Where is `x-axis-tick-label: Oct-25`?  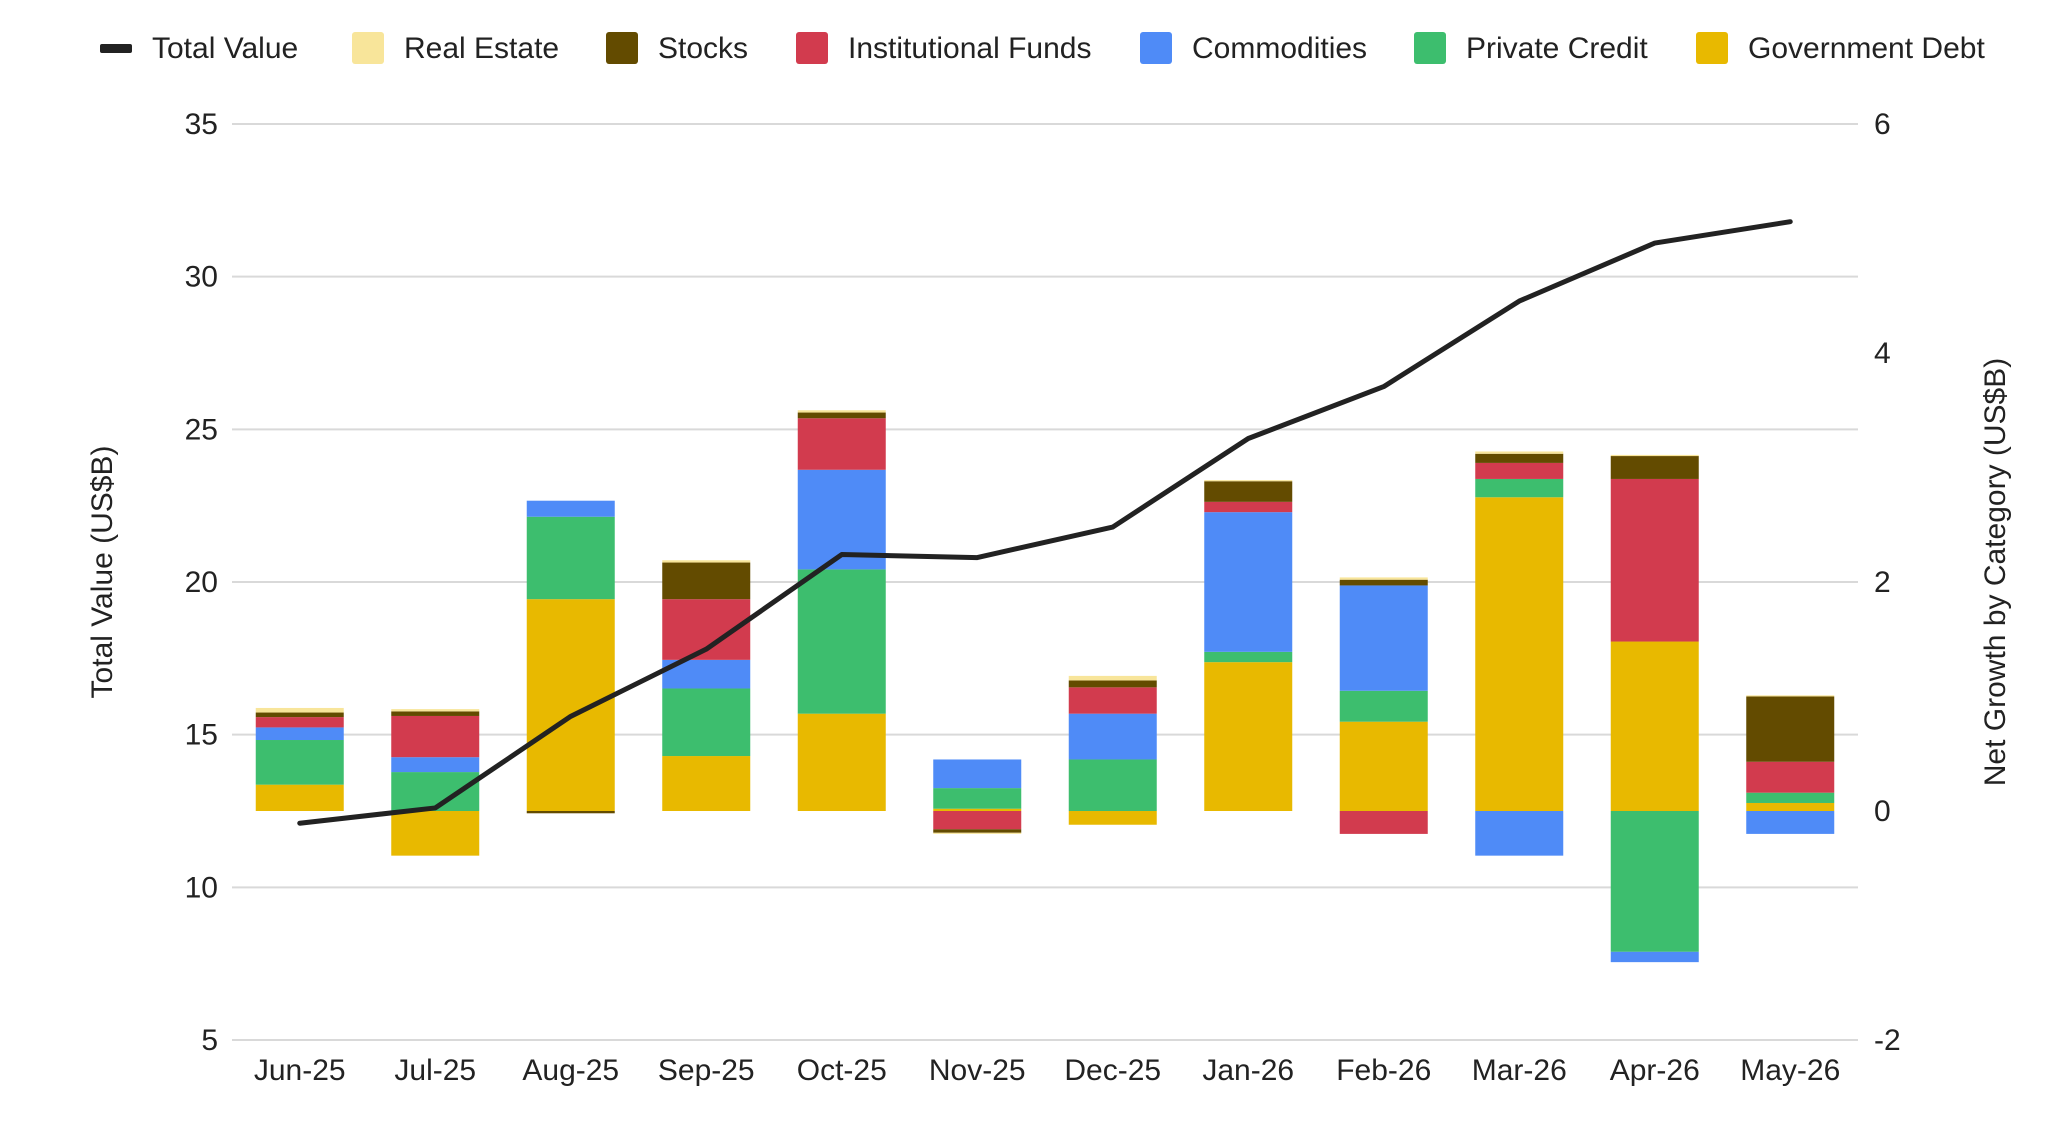
x-axis-tick-label: Oct-25 is located at coordinates (842, 1070).